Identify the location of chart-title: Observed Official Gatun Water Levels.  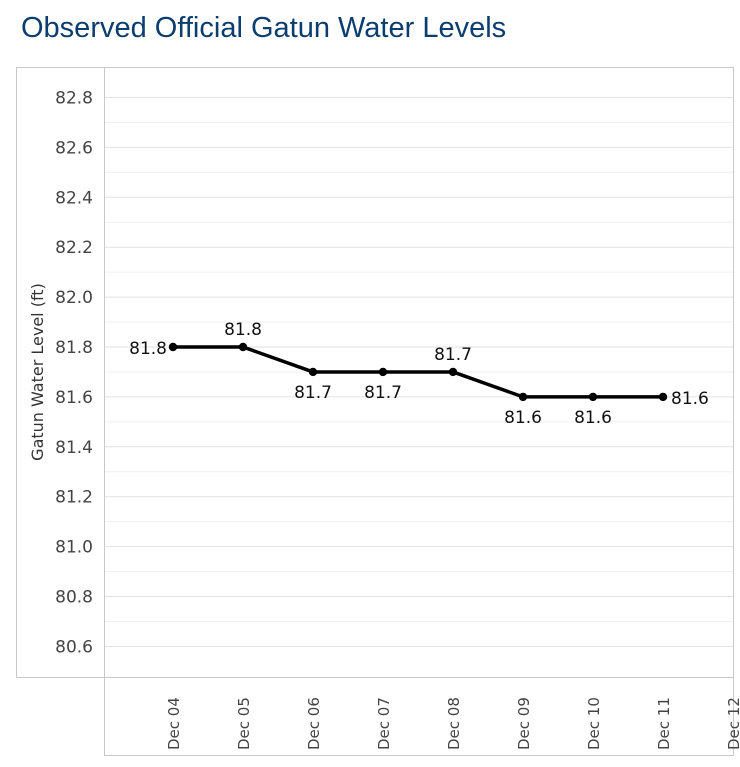
(264, 28).